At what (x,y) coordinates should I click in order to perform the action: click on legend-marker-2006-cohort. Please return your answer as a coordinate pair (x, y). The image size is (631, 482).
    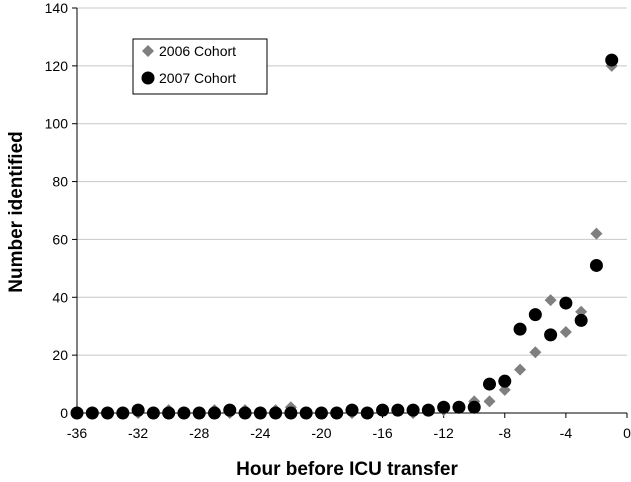
    Looking at the image, I should click on (148, 51).